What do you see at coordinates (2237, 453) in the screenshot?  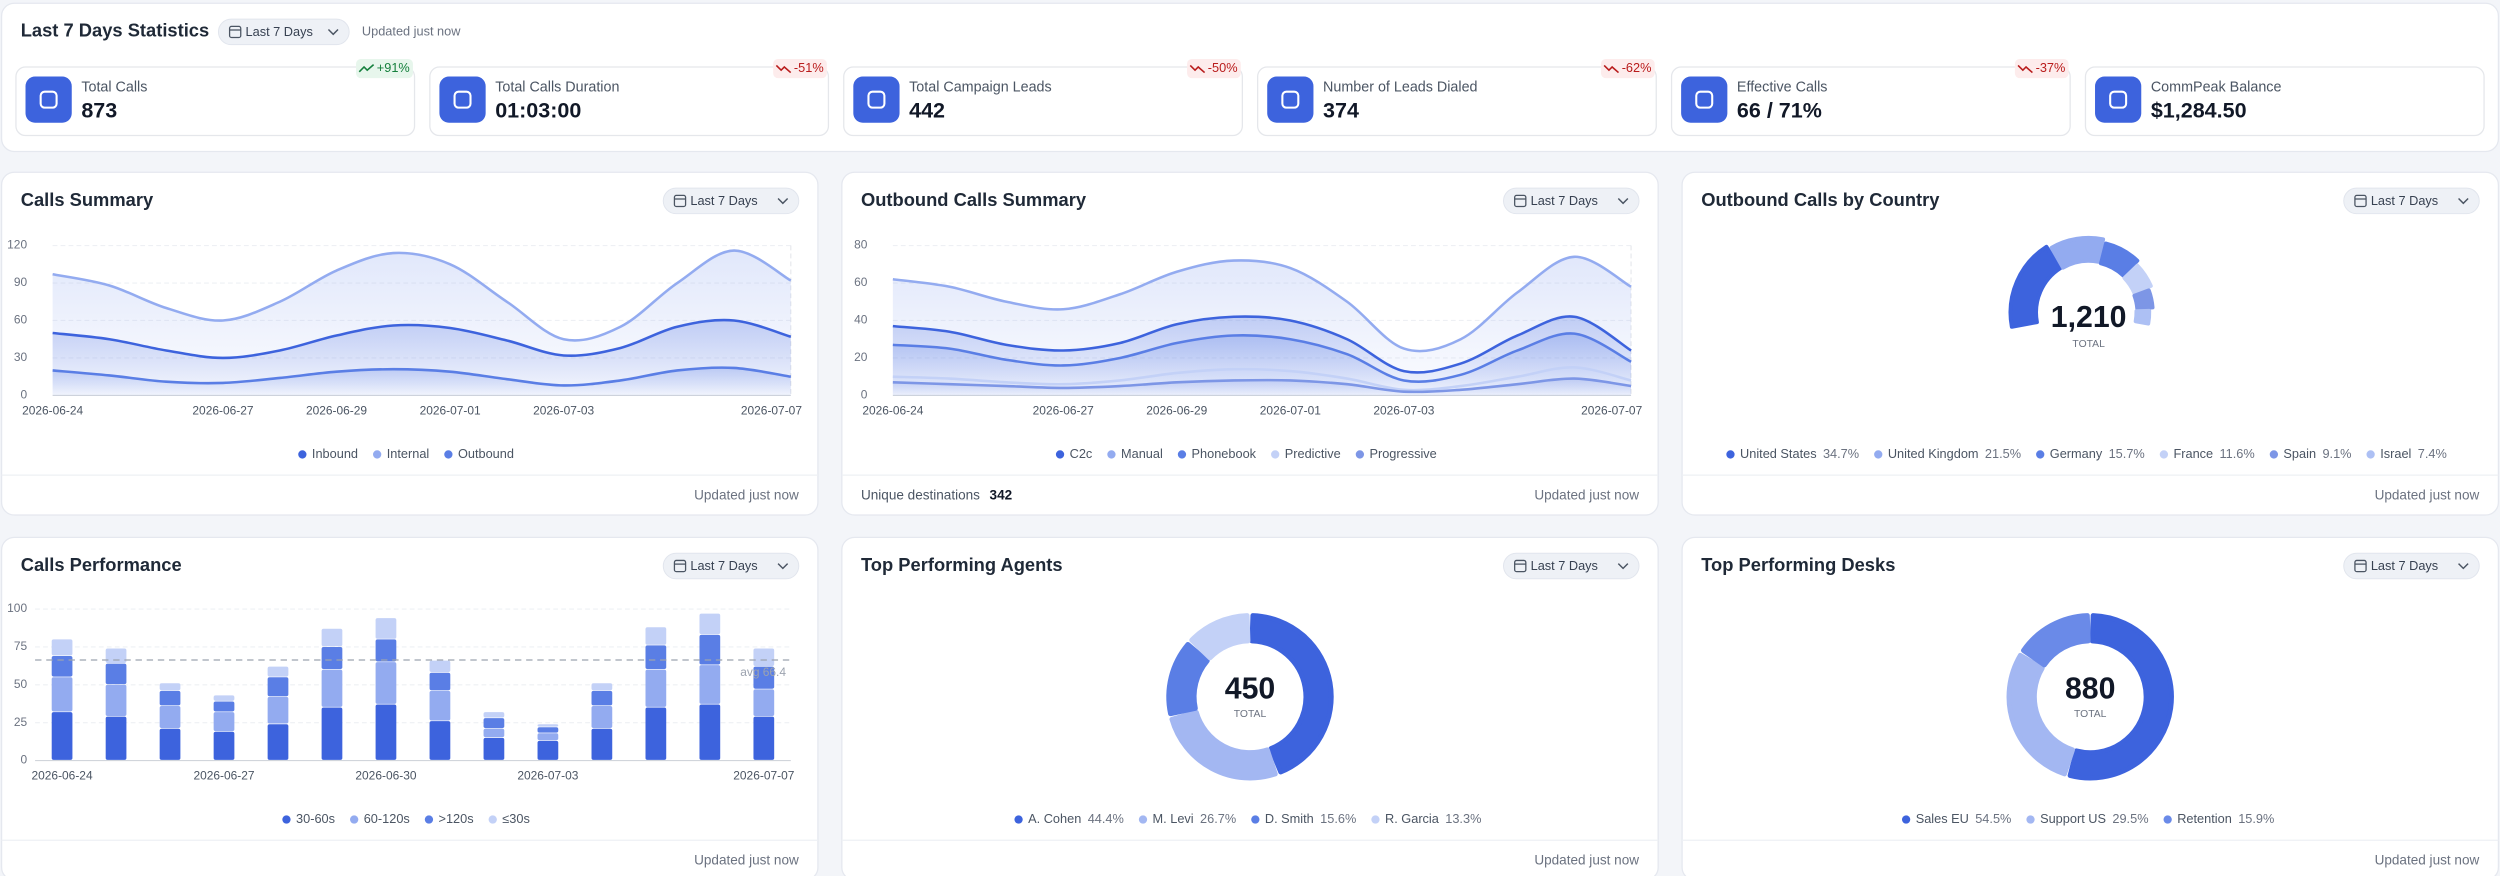 I see `legend-value: 11.6%` at bounding box center [2237, 453].